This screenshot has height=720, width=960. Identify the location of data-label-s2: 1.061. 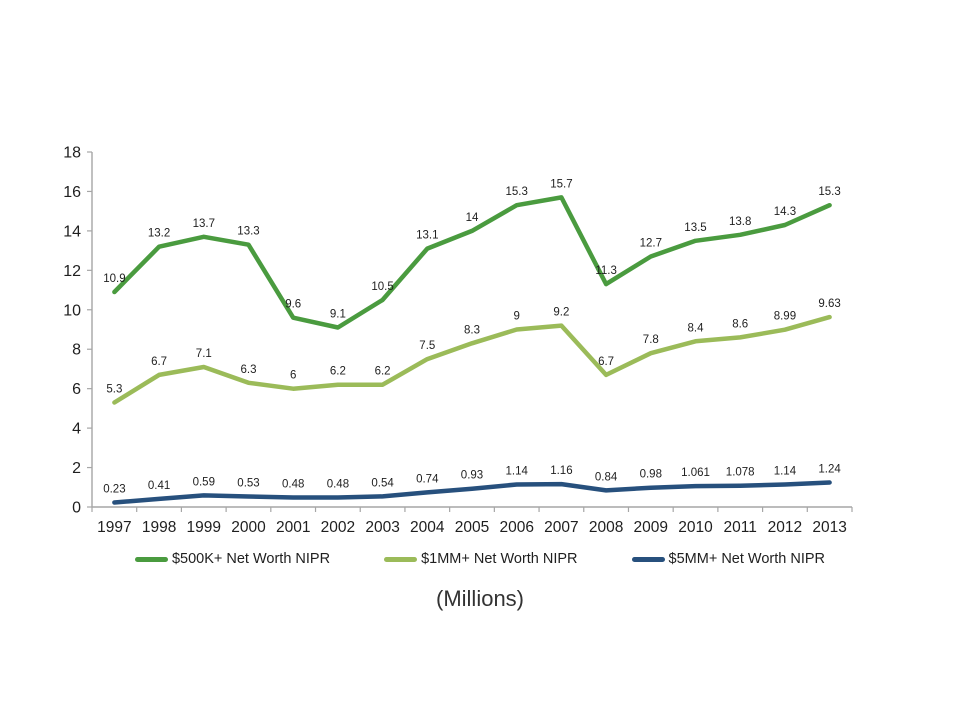
(695, 473).